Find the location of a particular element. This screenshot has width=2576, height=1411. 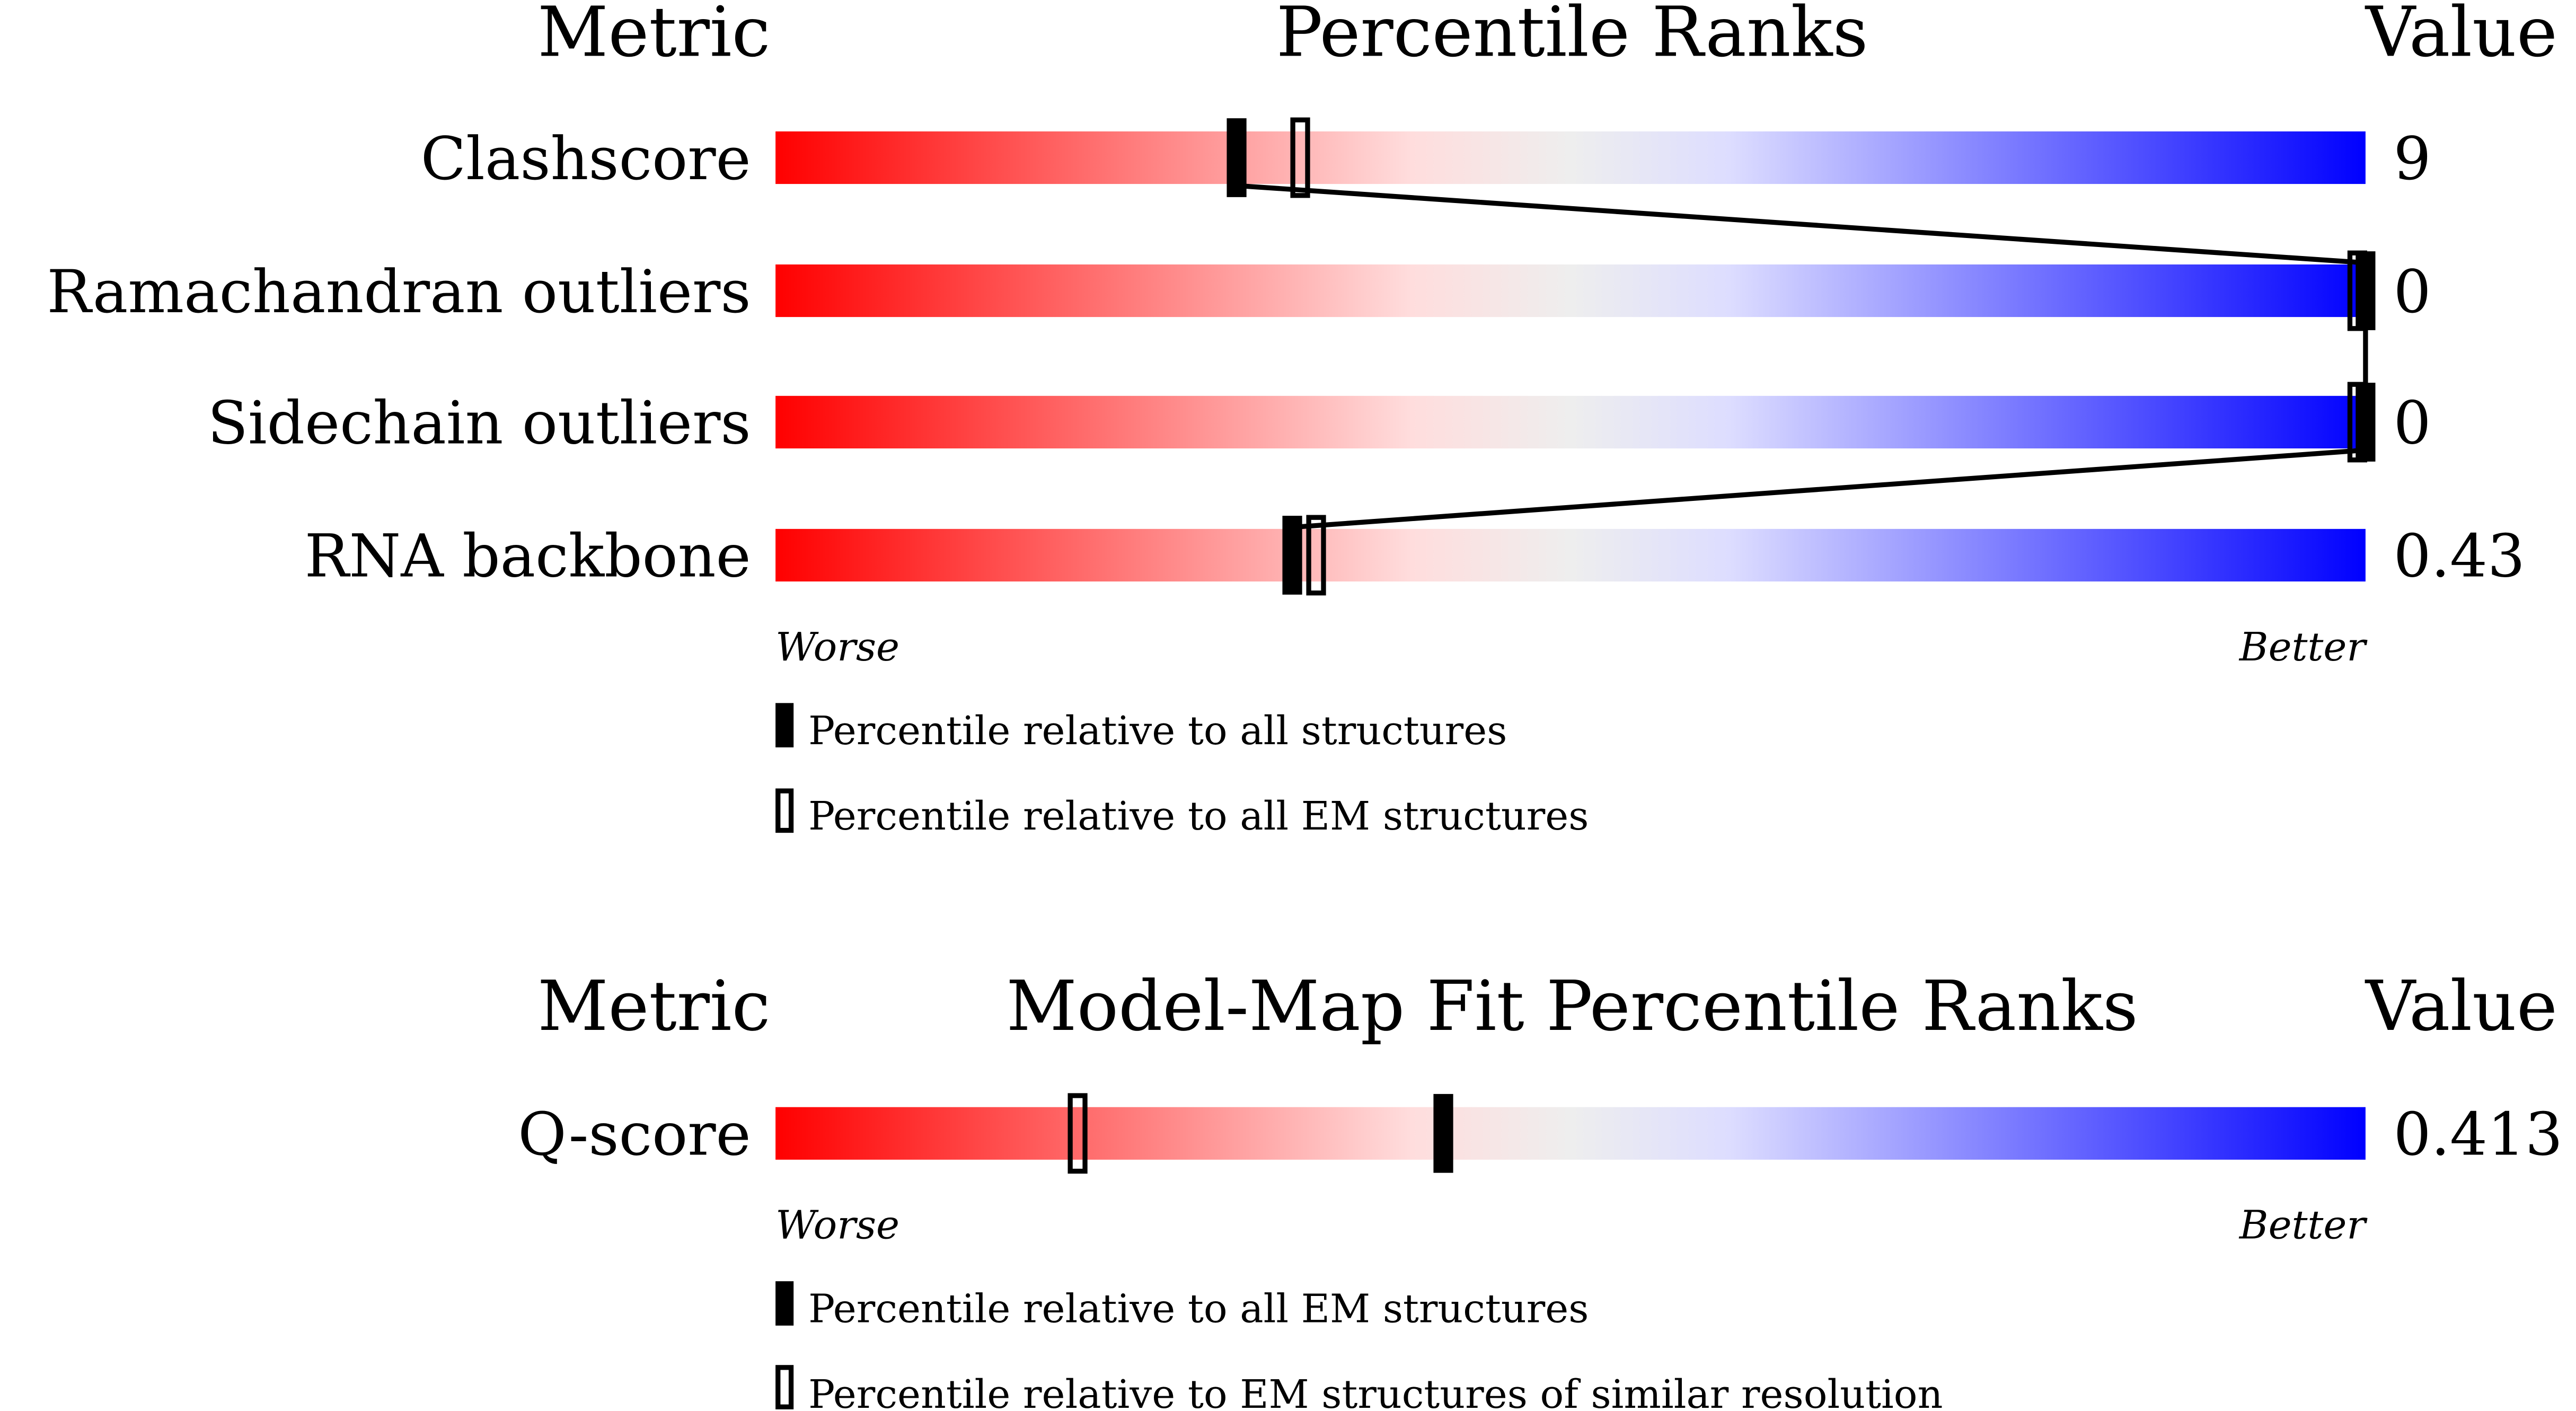

worse-label: Worse is located at coordinates (837, 647).